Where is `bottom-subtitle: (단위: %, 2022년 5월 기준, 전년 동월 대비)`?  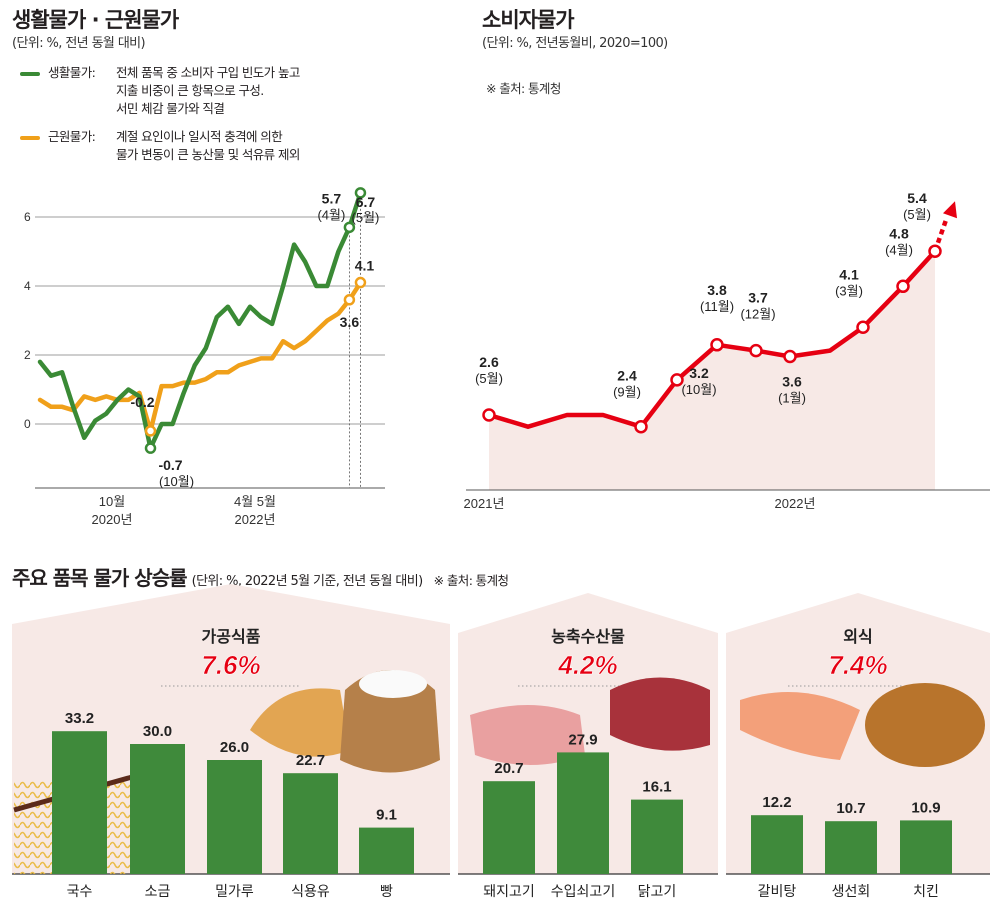 bottom-subtitle: (단위: %, 2022년 5월 기준, 전년 동월 대비) is located at coordinates (307, 581).